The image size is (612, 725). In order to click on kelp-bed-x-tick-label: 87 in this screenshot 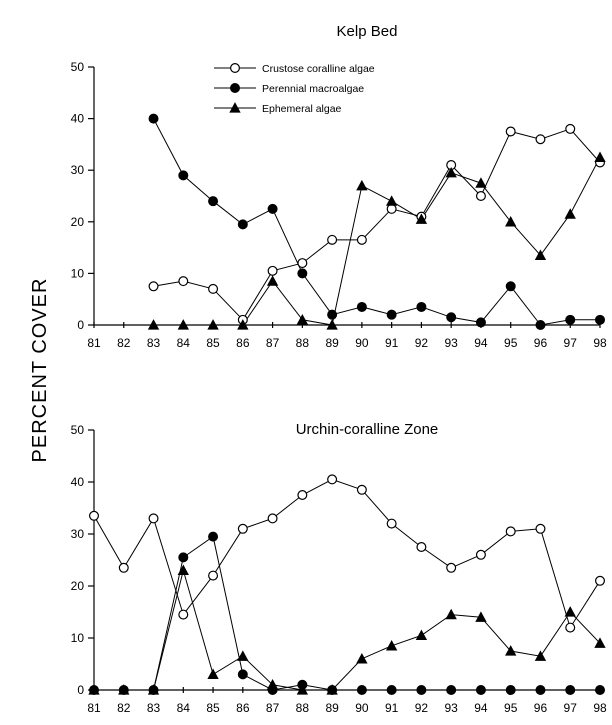, I will do `click(273, 343)`.